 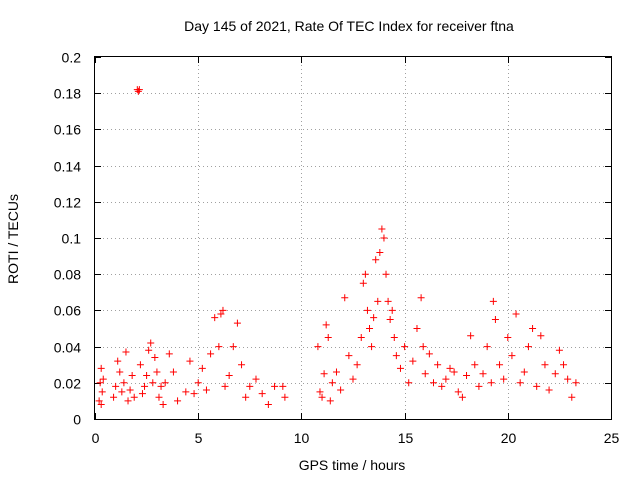 What do you see at coordinates (67, 130) in the screenshot?
I see `y-tick-label: 0.16` at bounding box center [67, 130].